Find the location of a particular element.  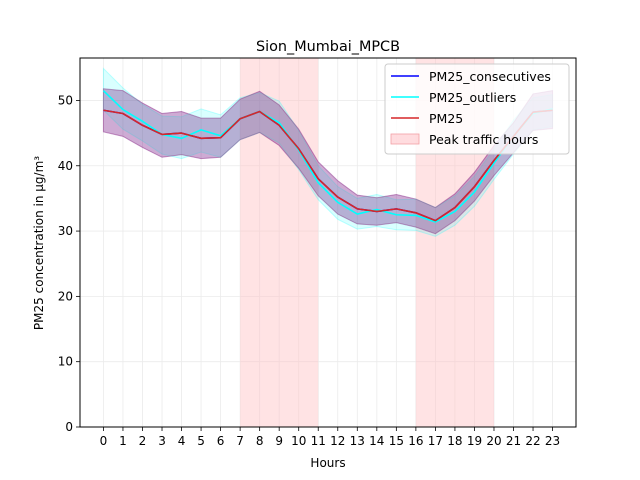

x-tick-label: 13 is located at coordinates (357, 441).